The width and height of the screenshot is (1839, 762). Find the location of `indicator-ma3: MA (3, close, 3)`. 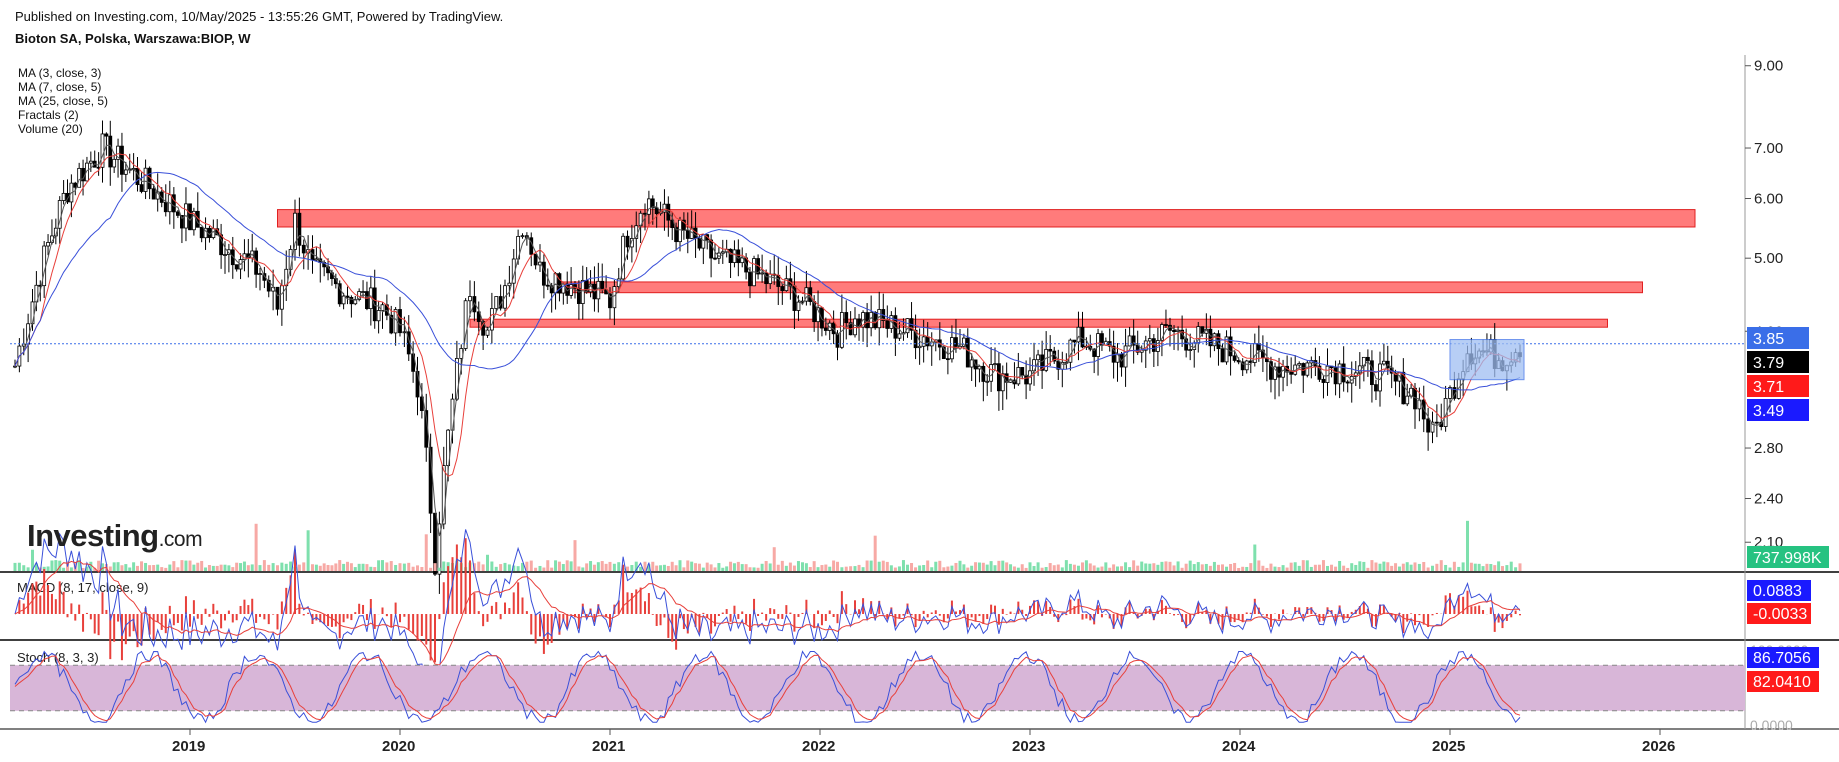

indicator-ma3: MA (3, close, 3) is located at coordinates (60, 73).